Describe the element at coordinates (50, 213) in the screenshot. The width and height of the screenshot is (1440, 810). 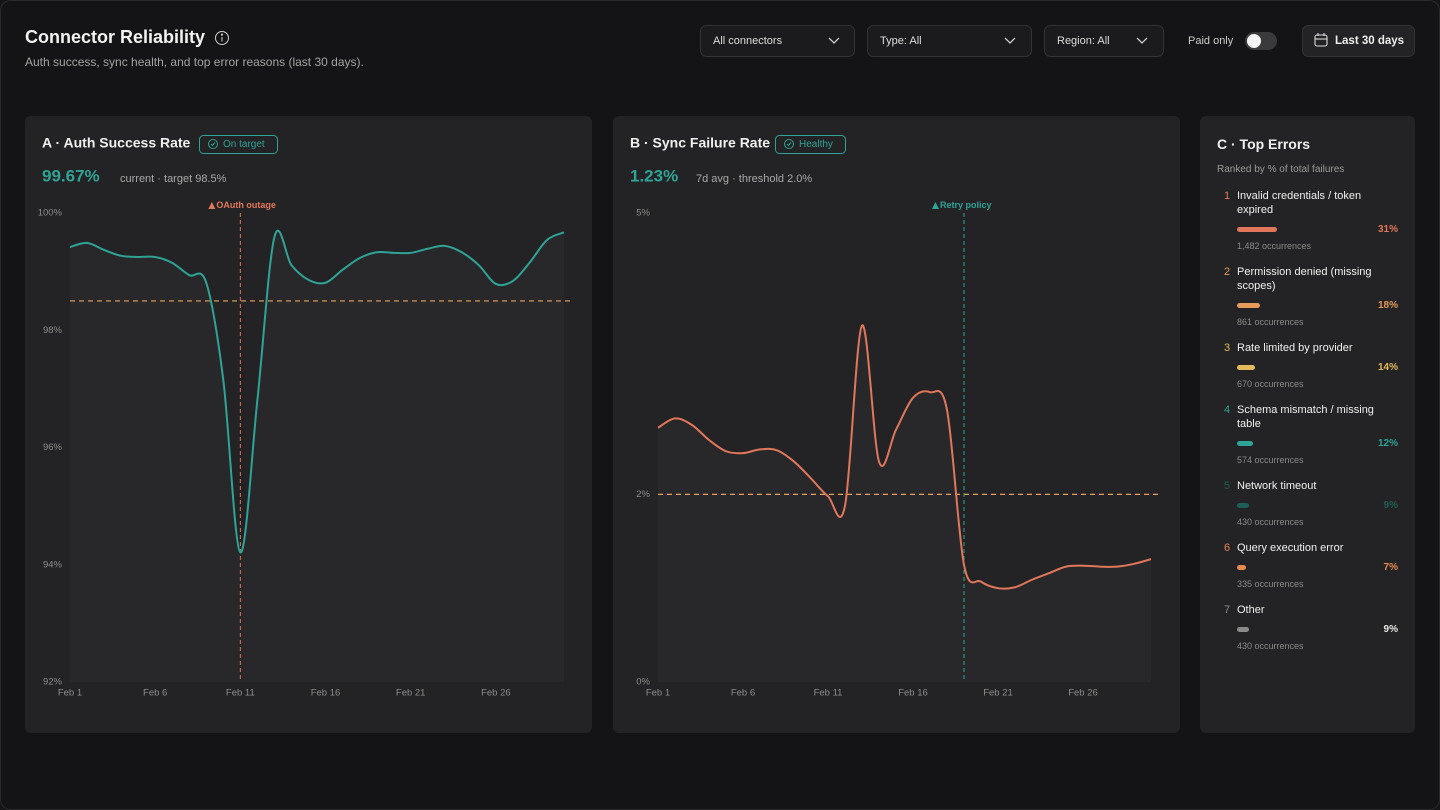
I see `y-tick-label: 100%` at that location.